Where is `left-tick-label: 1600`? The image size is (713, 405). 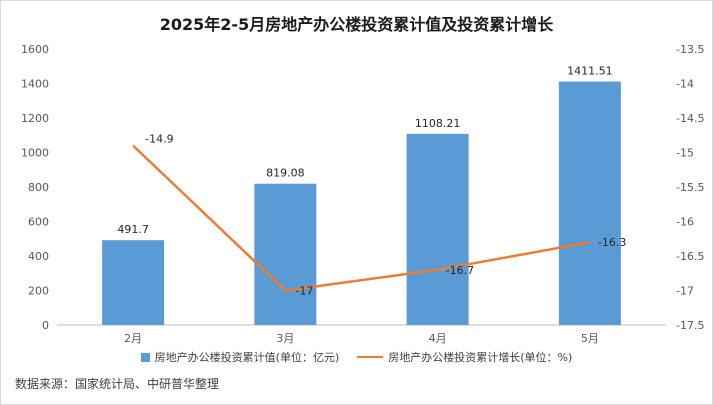
left-tick-label: 1600 is located at coordinates (35, 49).